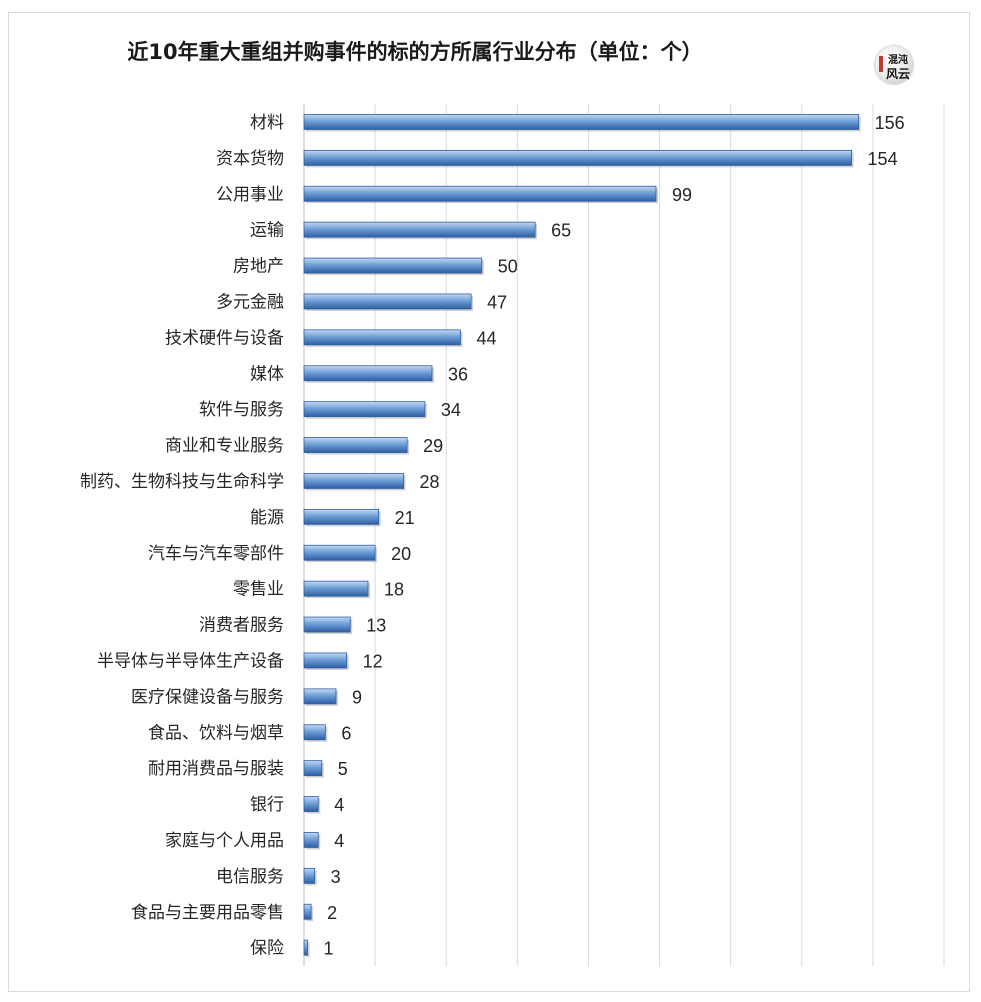  What do you see at coordinates (241, 626) in the screenshot?
I see `category-label: 消费者服务` at bounding box center [241, 626].